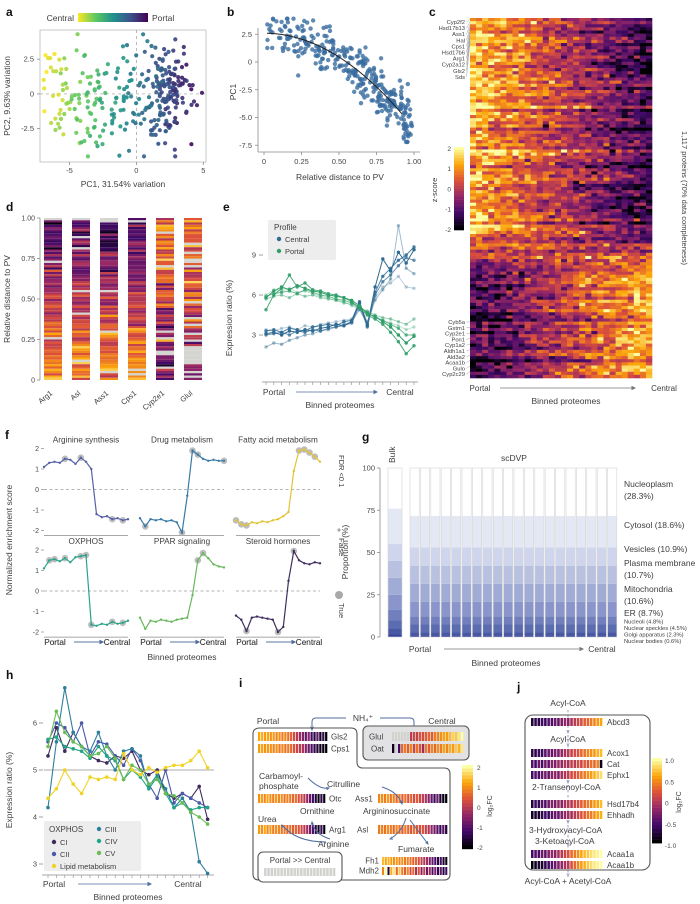 The height and width of the screenshot is (904, 700). Describe the element at coordinates (459, 162) in the screenshot. I see `colorbar-step` at that location.